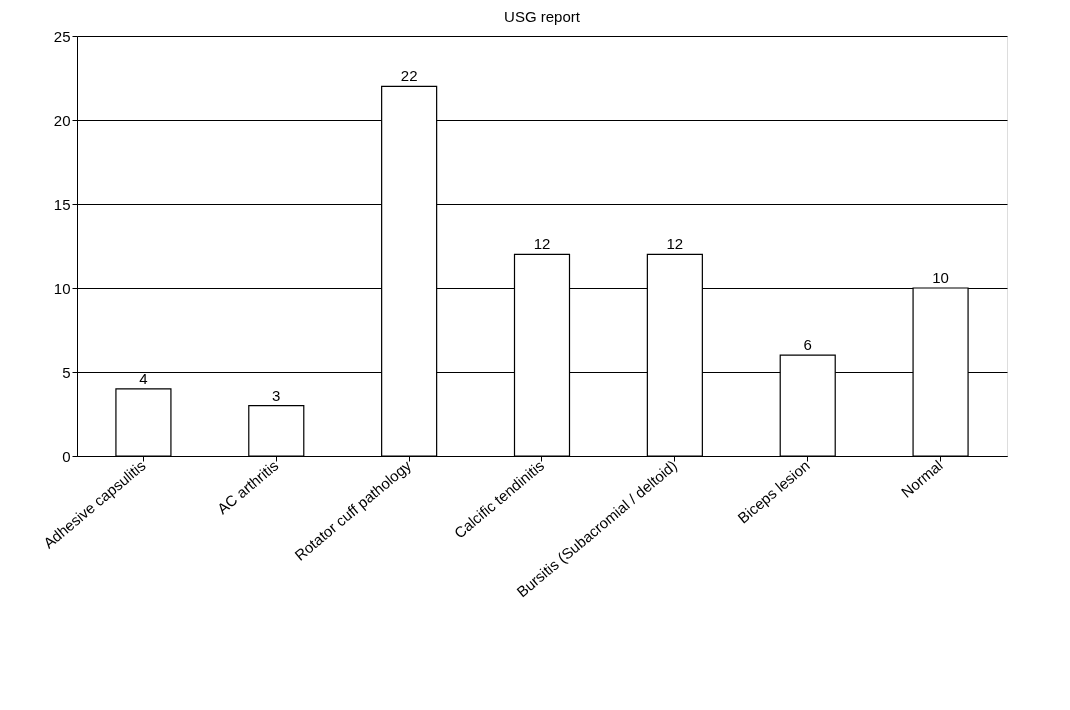 The image size is (1070, 710). What do you see at coordinates (409, 76) in the screenshot?
I see `data-label: 22` at bounding box center [409, 76].